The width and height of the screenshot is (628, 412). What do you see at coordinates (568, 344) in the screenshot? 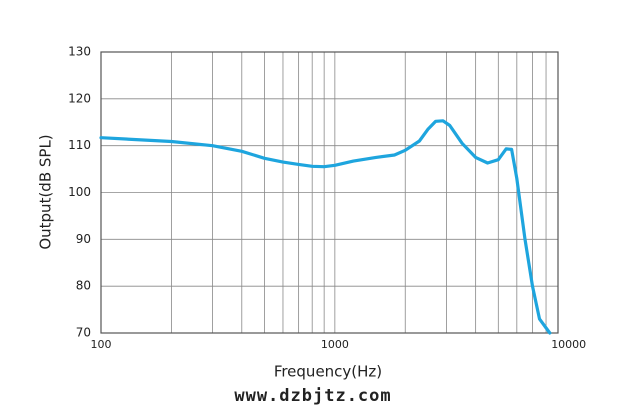
I see `x-tick-label: 10000` at bounding box center [568, 344].